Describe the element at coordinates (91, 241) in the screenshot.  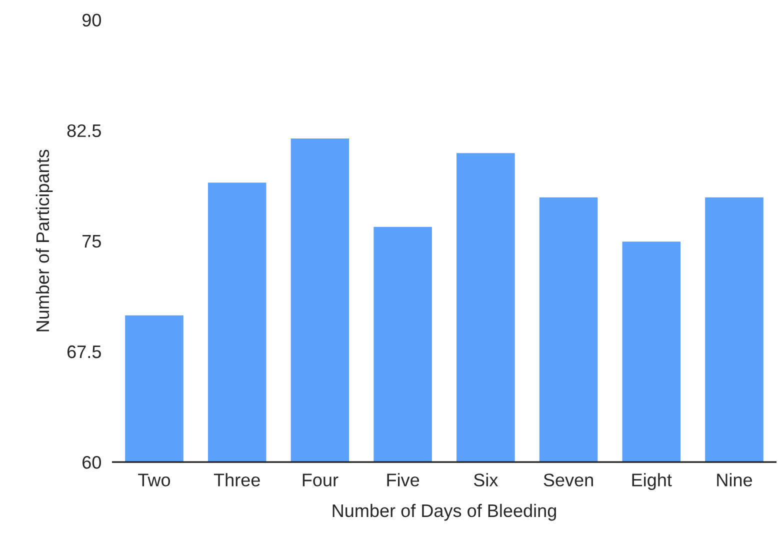
I see `y-tick-label: 75` at that location.